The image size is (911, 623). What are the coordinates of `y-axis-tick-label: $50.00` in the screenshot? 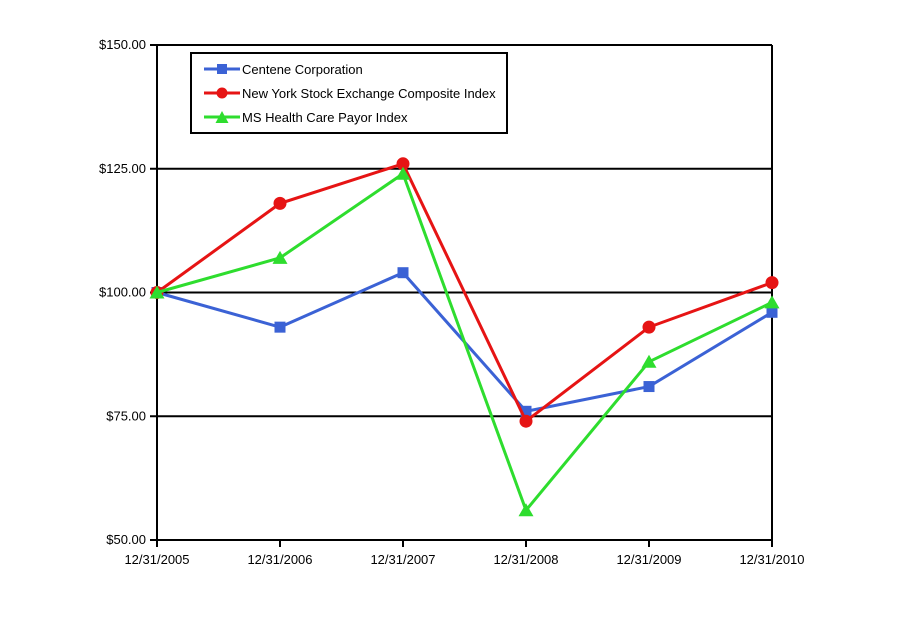 It's located at (126, 539).